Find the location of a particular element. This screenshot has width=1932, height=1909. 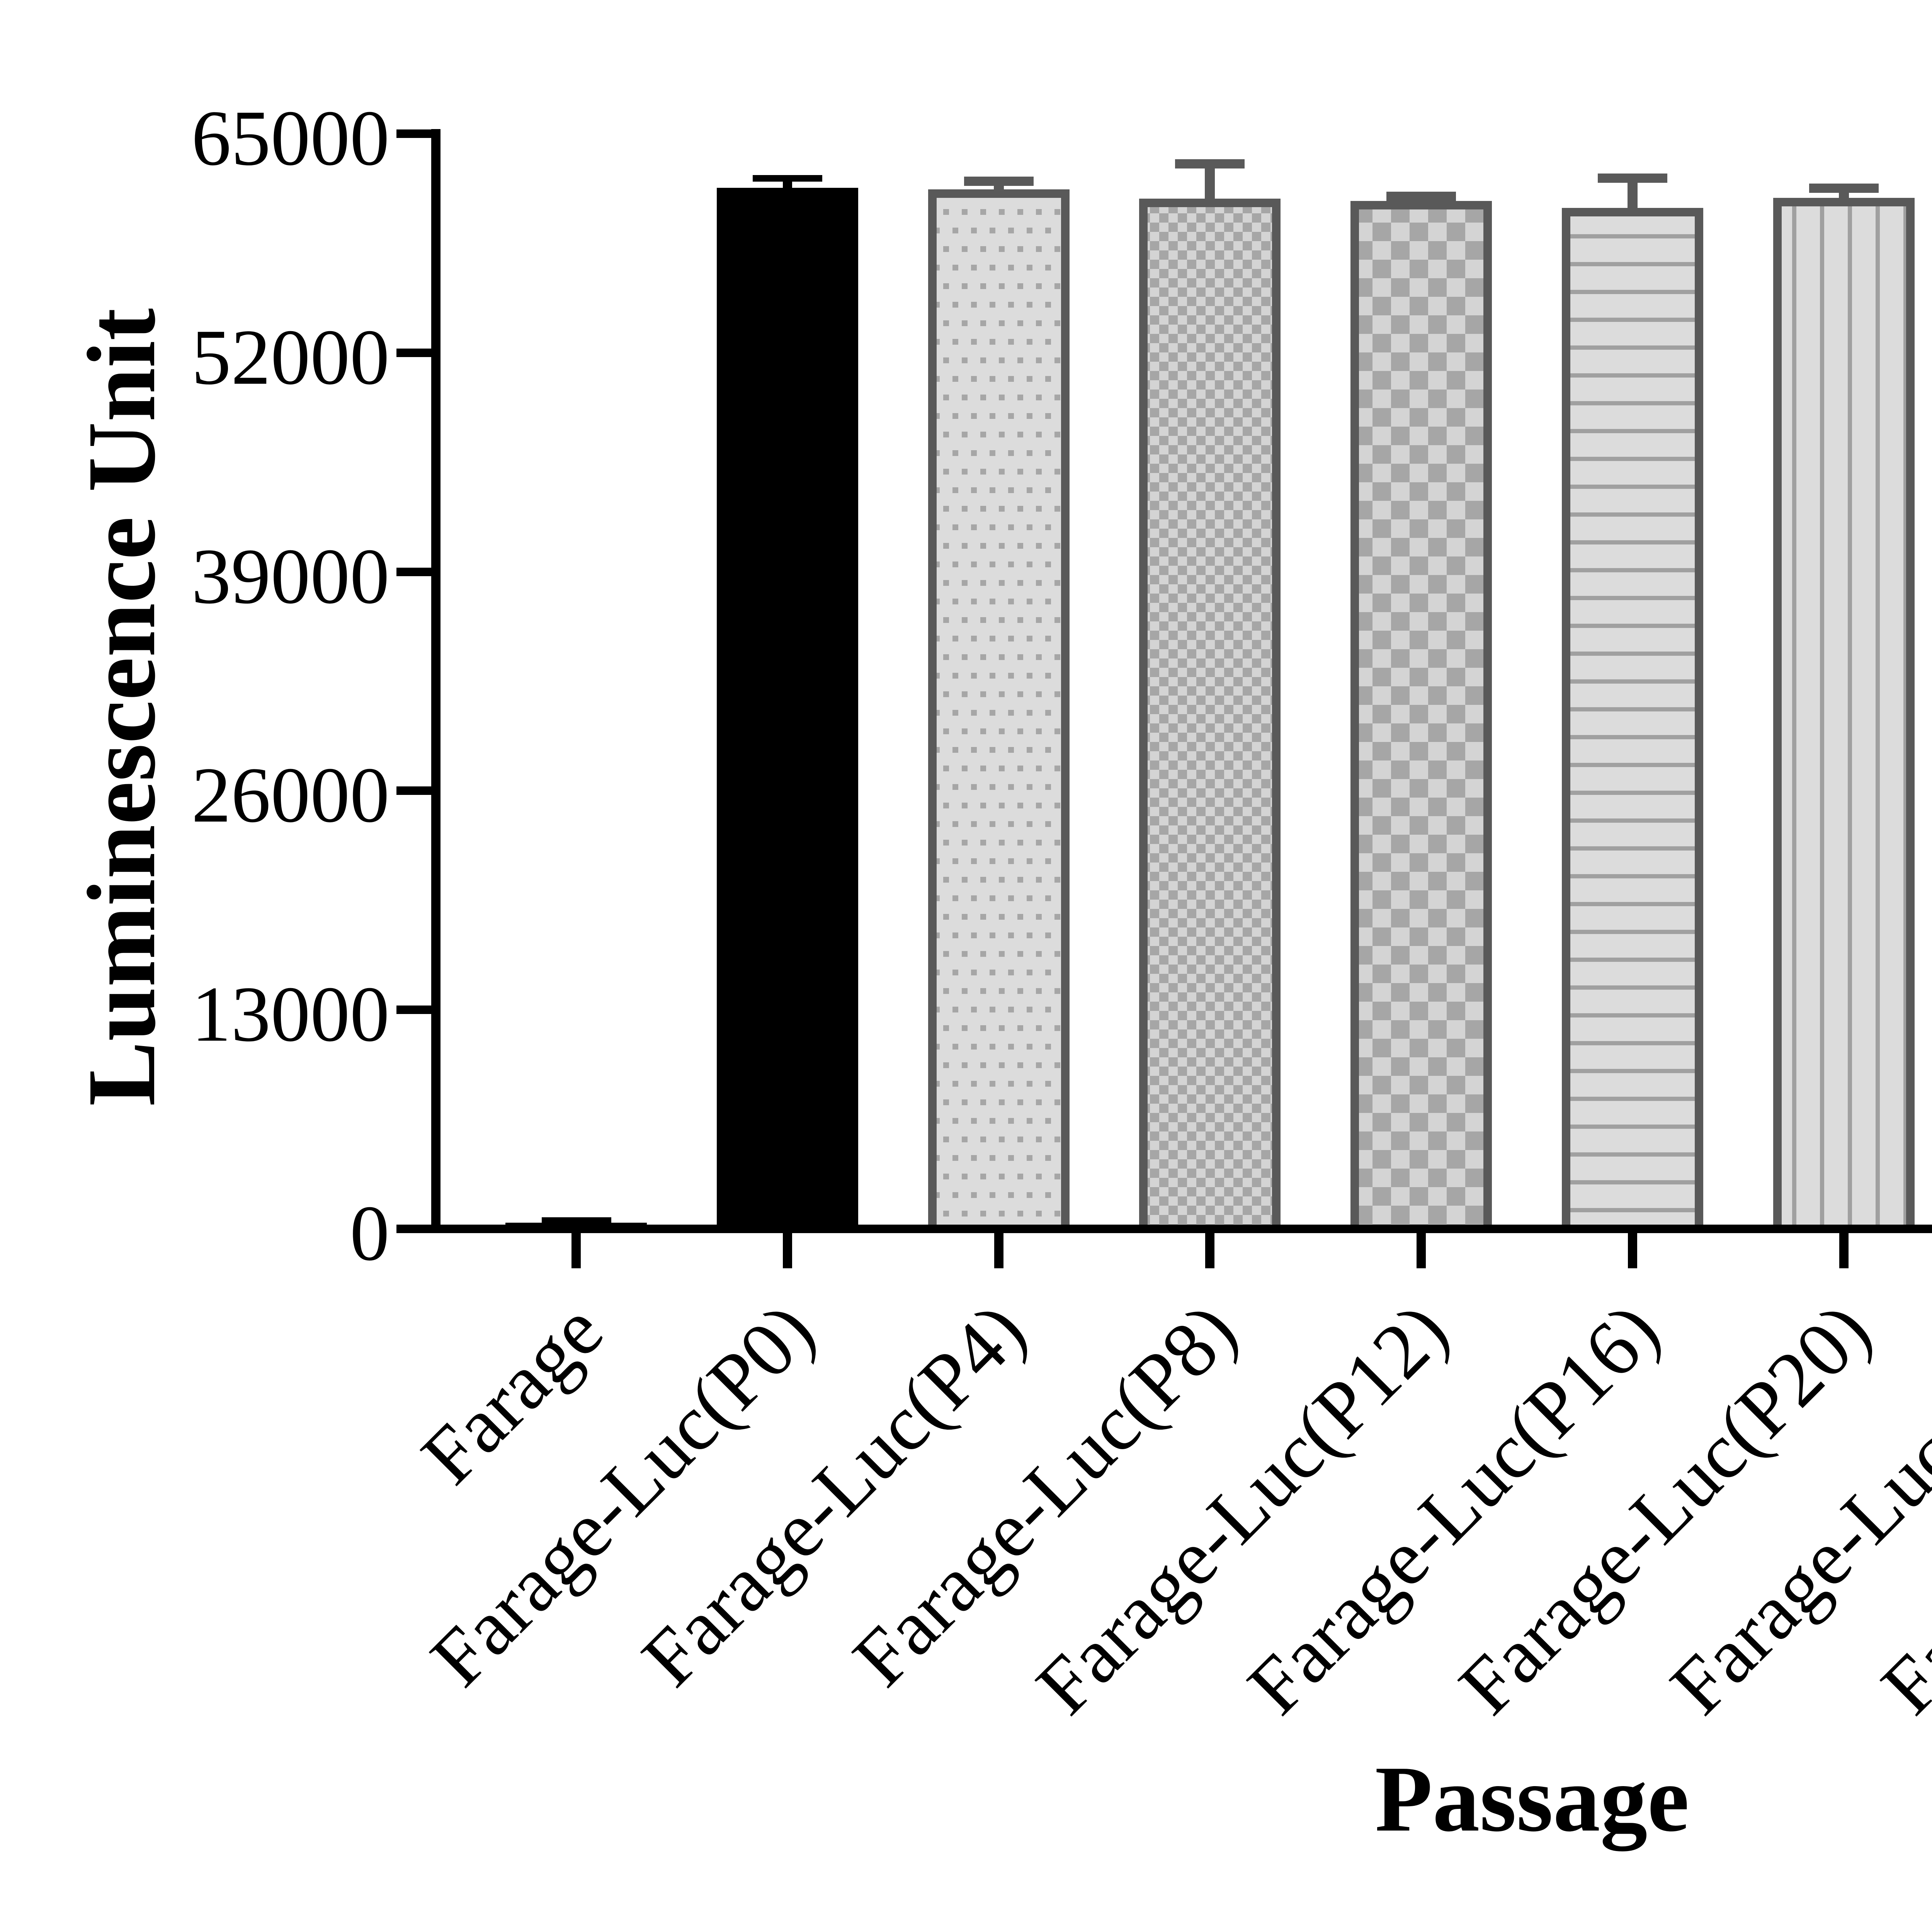

svg-text: 13000 is located at coordinates (291, 1014).